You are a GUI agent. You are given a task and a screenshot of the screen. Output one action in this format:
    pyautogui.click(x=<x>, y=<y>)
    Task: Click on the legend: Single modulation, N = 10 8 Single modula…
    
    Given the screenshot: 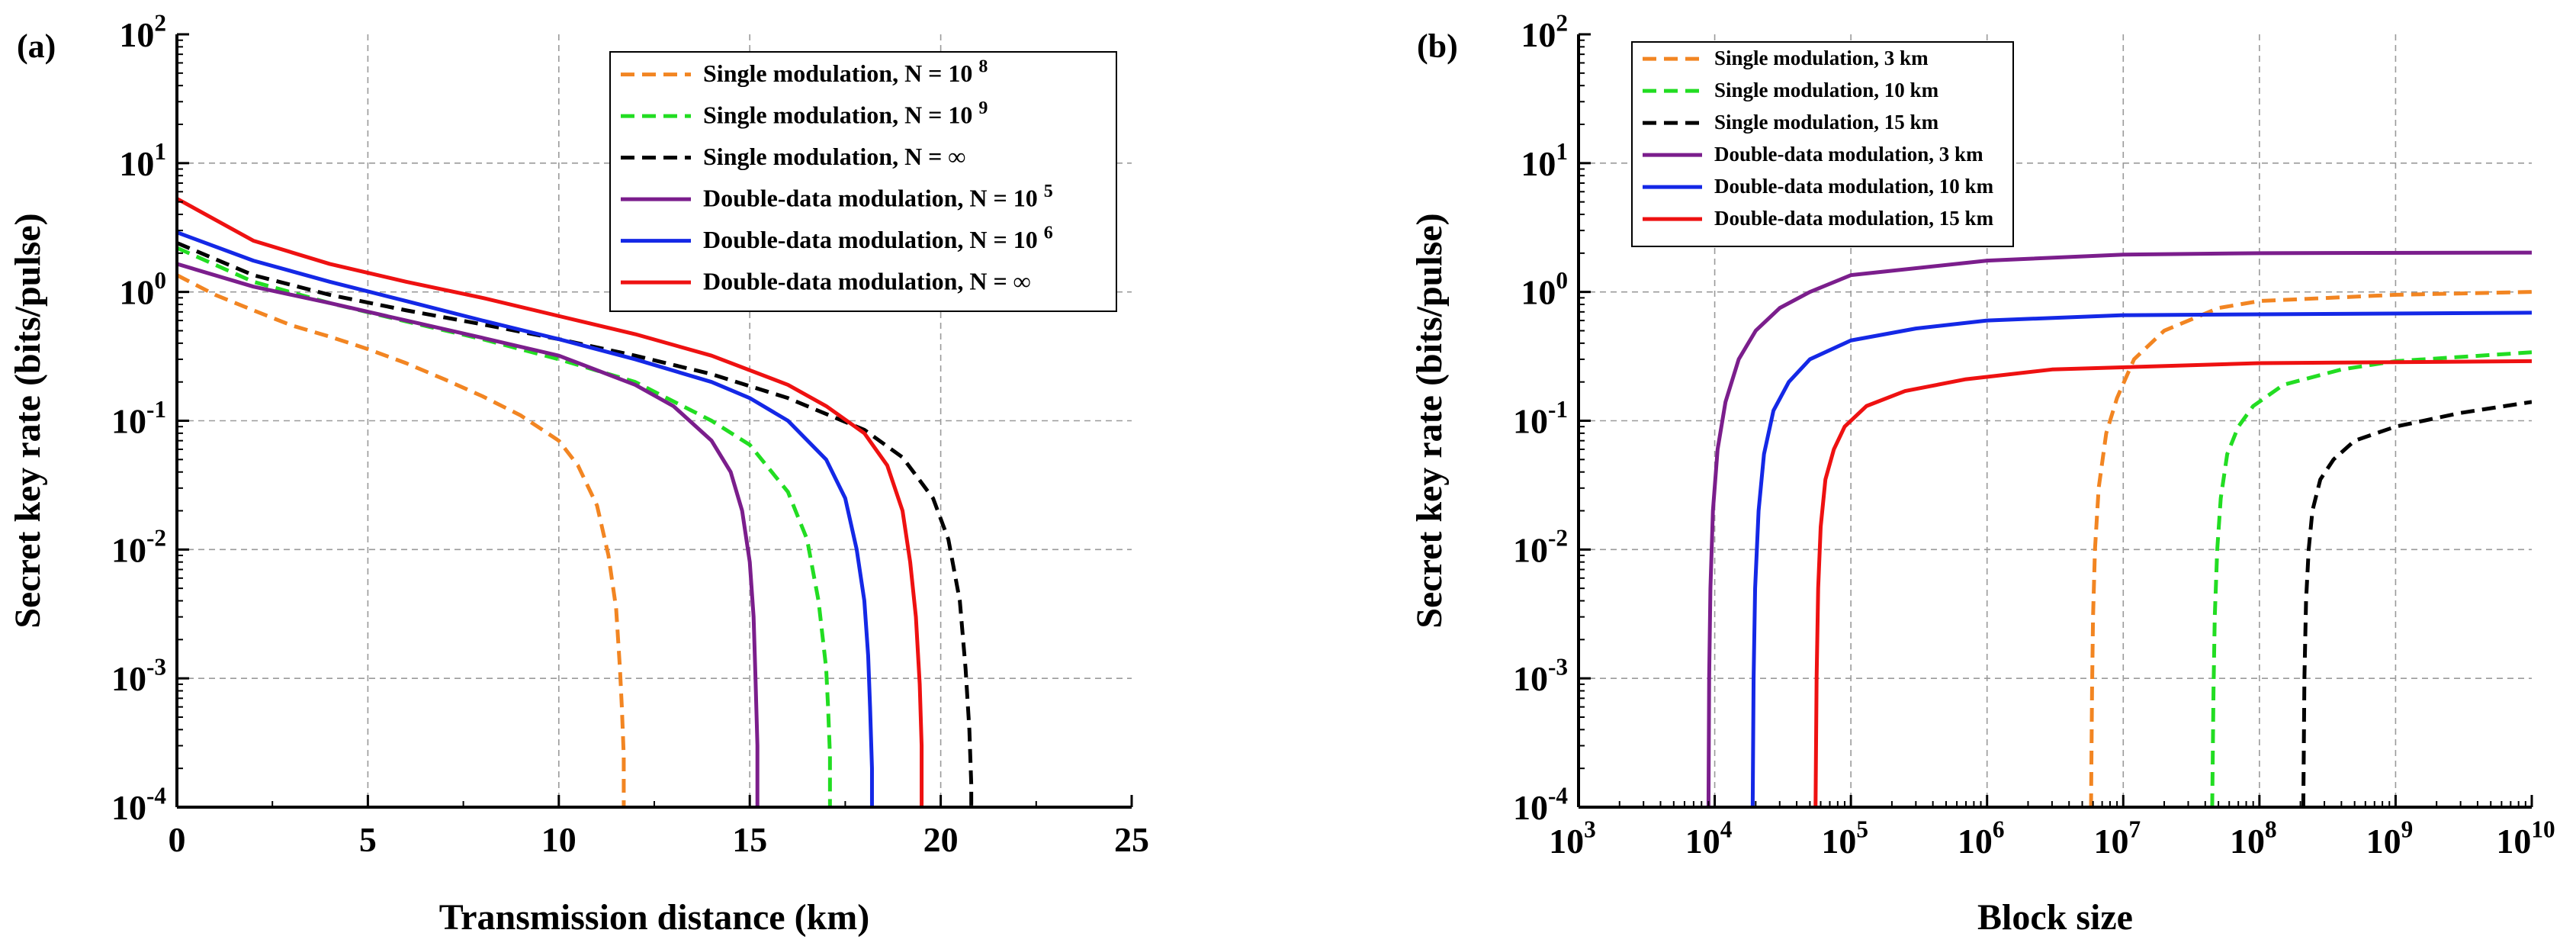 What is the action you would take?
    pyautogui.click(x=863, y=181)
    